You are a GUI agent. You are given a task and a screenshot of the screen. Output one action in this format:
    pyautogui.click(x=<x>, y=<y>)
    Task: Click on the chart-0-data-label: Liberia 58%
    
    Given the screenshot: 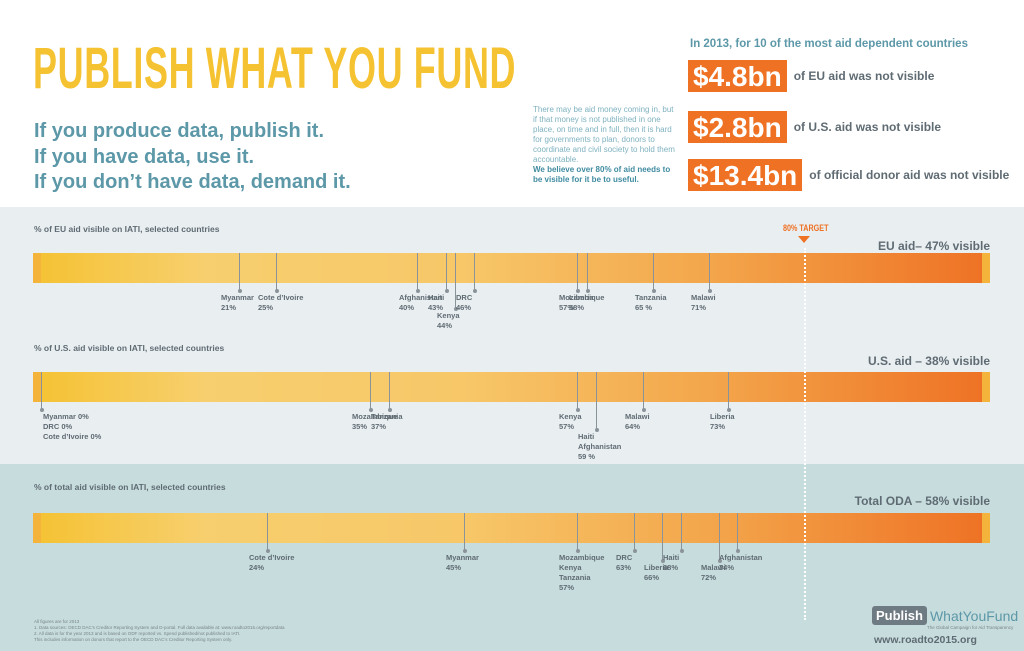 What is the action you would take?
    pyautogui.click(x=581, y=302)
    